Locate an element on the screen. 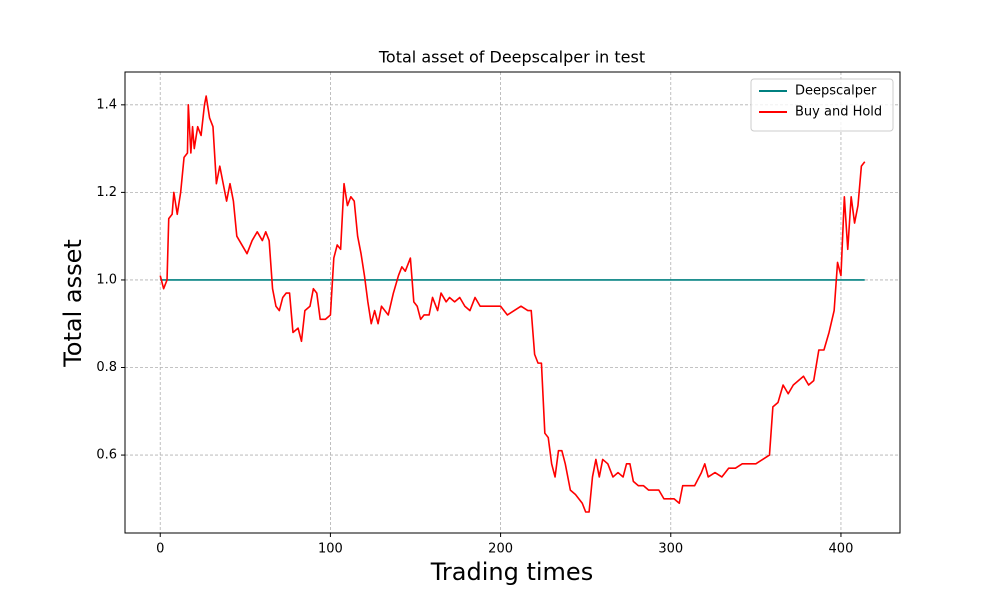 Image resolution: width=1000 pixels, height=600 pixels. legend: Deepscalper Buy and Hold is located at coordinates (822, 105).